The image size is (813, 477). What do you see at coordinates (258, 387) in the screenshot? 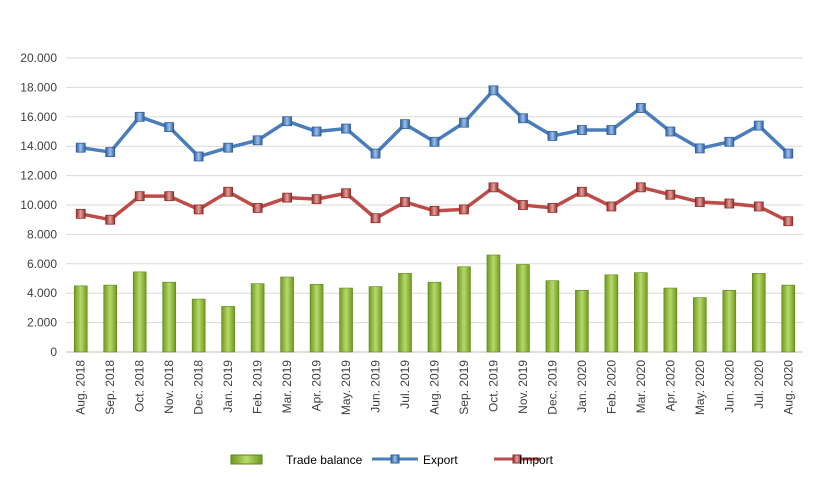
I see `x-tick-label: Feb. 2019` at bounding box center [258, 387].